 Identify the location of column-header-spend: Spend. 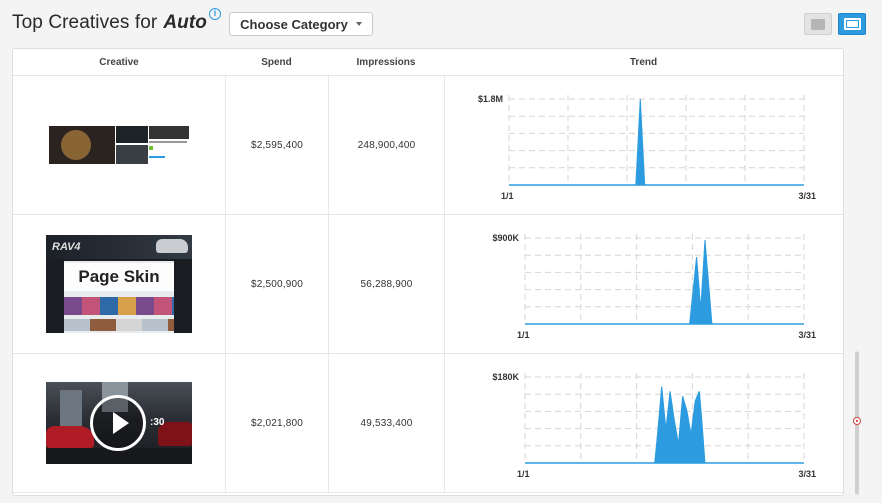
(276, 62).